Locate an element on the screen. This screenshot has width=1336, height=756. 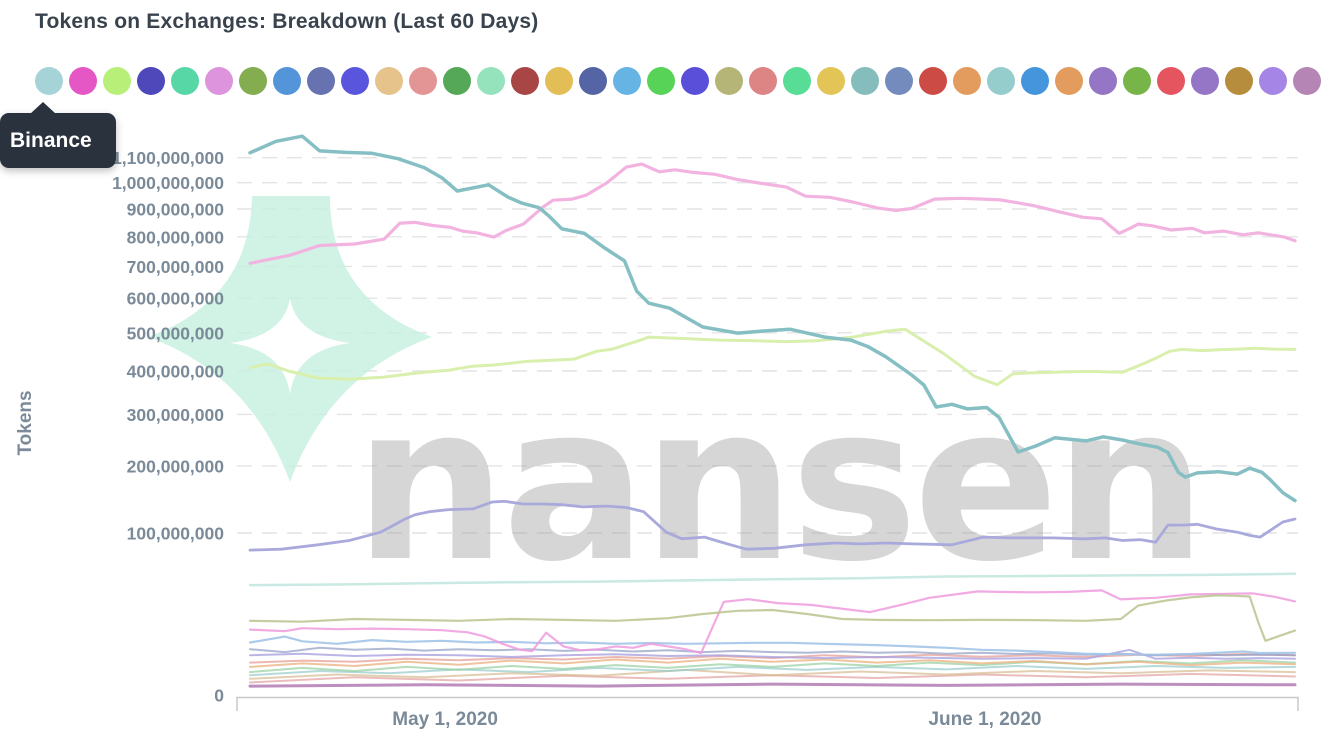
y-tick-label: 1,000,000,000 is located at coordinates (168, 183).